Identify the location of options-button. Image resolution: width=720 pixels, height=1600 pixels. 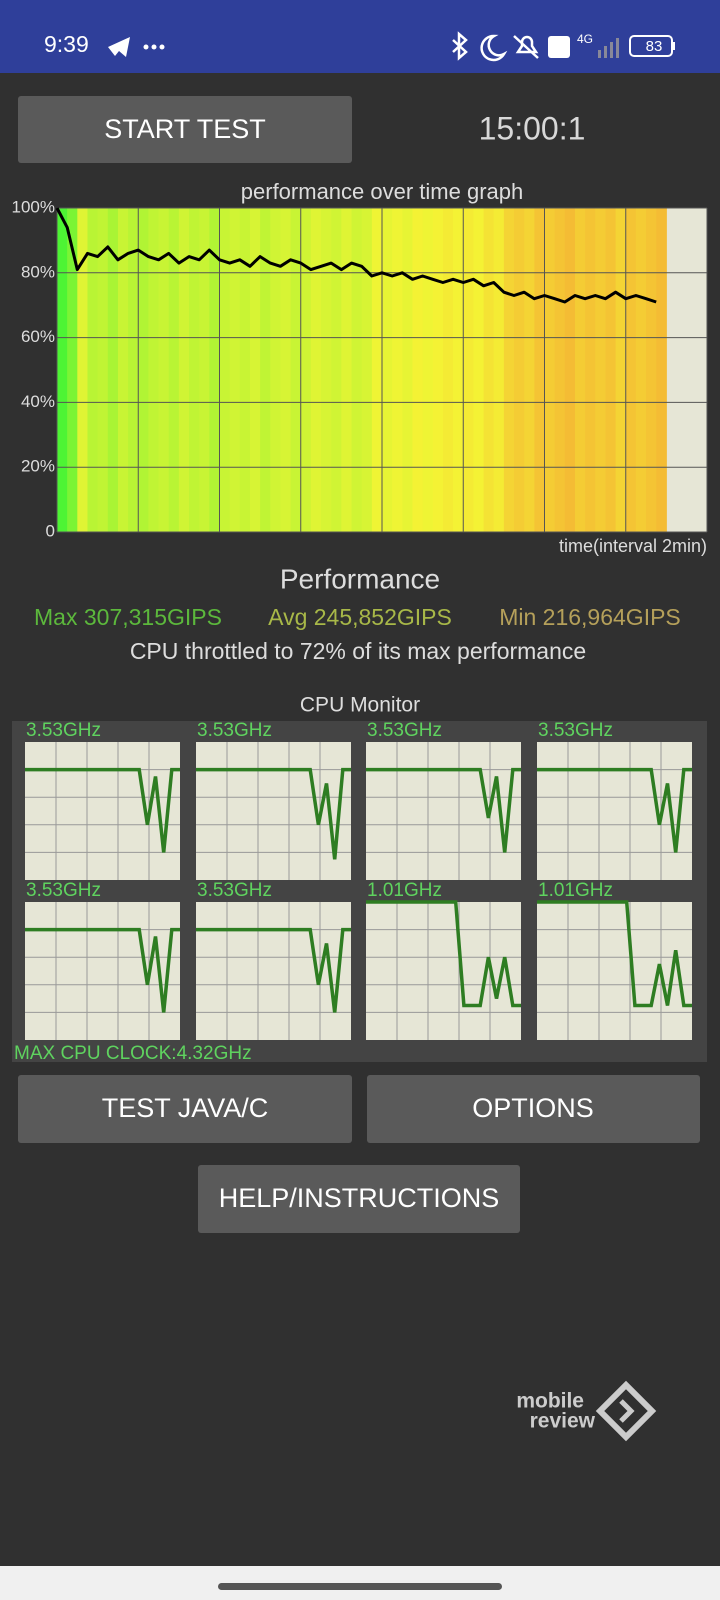
(533, 1109).